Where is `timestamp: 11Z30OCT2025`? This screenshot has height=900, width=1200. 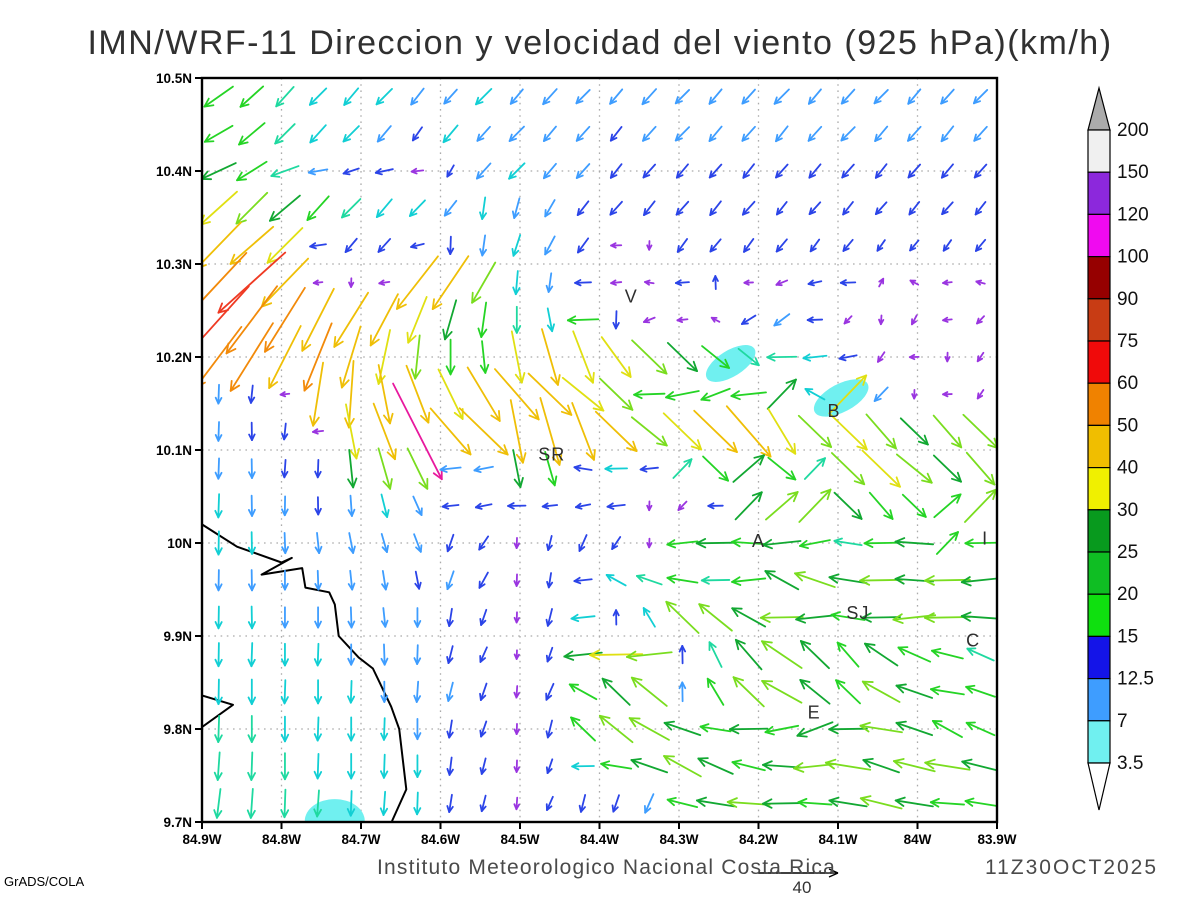
timestamp: 11Z30OCT2025 is located at coordinates (1072, 867).